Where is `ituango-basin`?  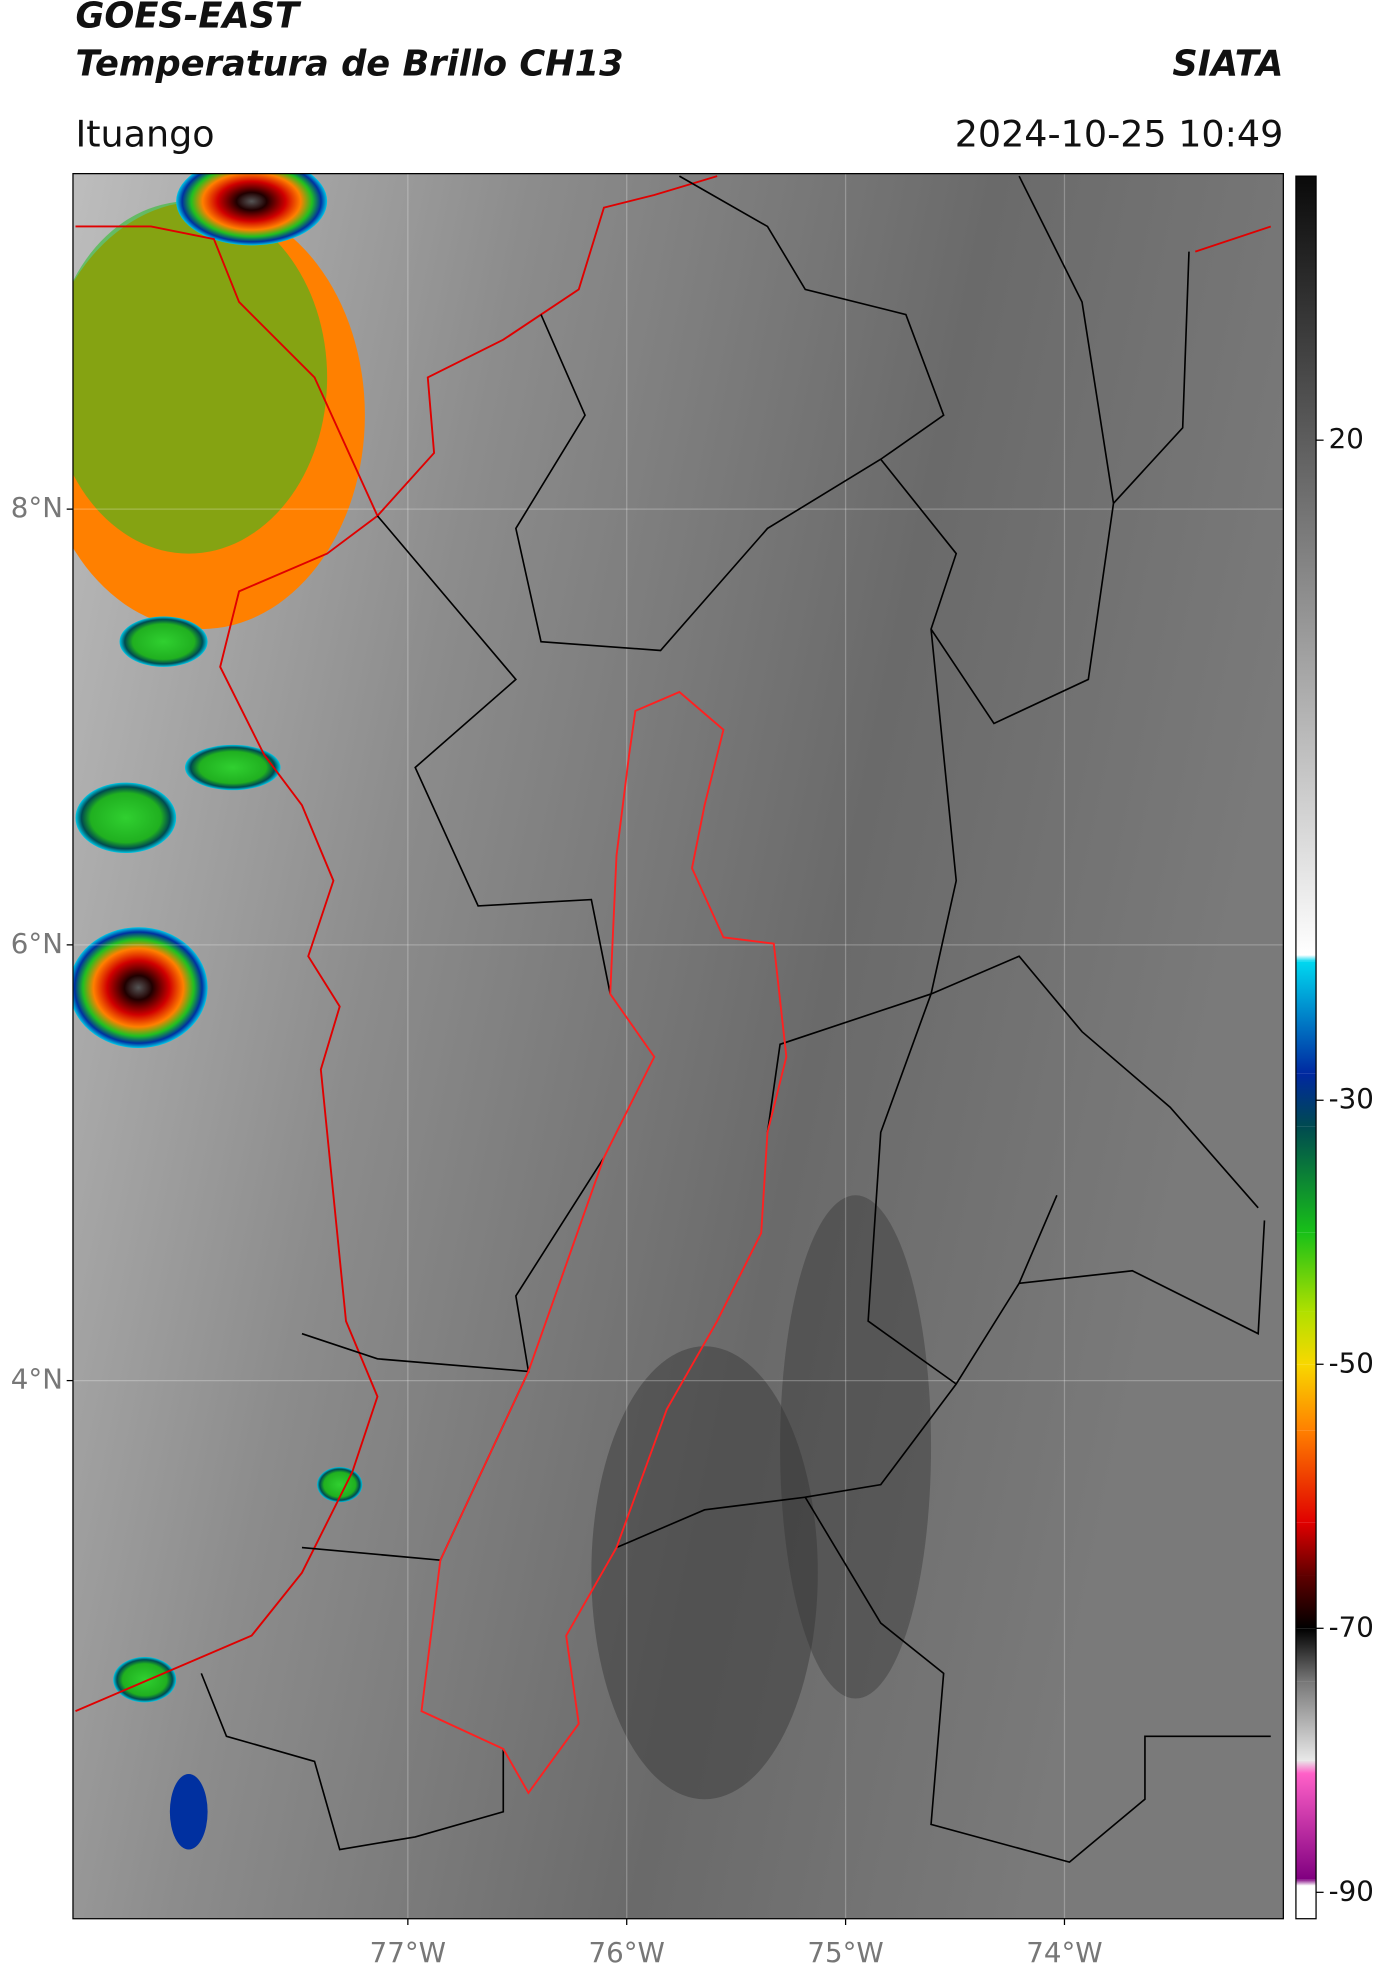
ituango-basin is located at coordinates (604, 1242).